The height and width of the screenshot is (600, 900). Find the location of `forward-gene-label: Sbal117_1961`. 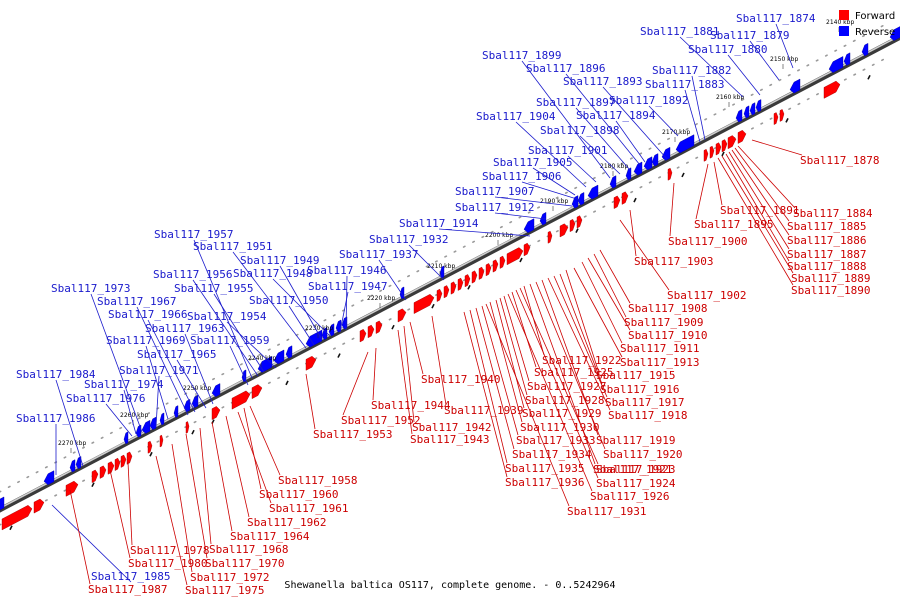

forward-gene-label: Sbal117_1961 is located at coordinates (308, 508).